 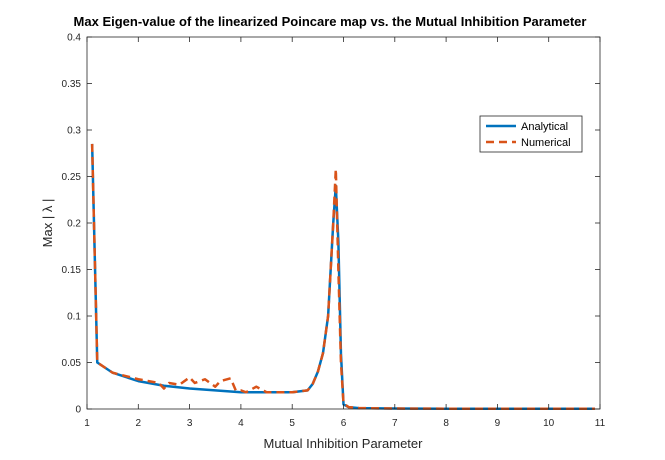 What do you see at coordinates (74, 317) in the screenshot?
I see `y-tick-label: 0.1` at bounding box center [74, 317].